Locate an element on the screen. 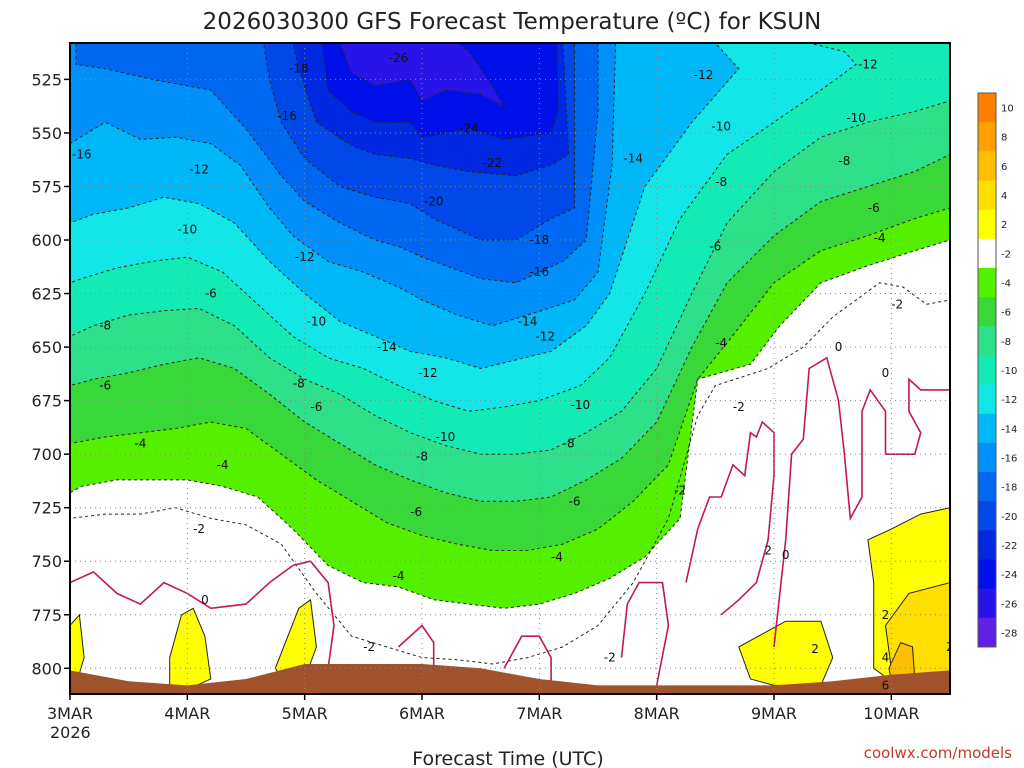 The width and height of the screenshot is (1024, 768). y-tick-label: 650 is located at coordinates (46, 347).